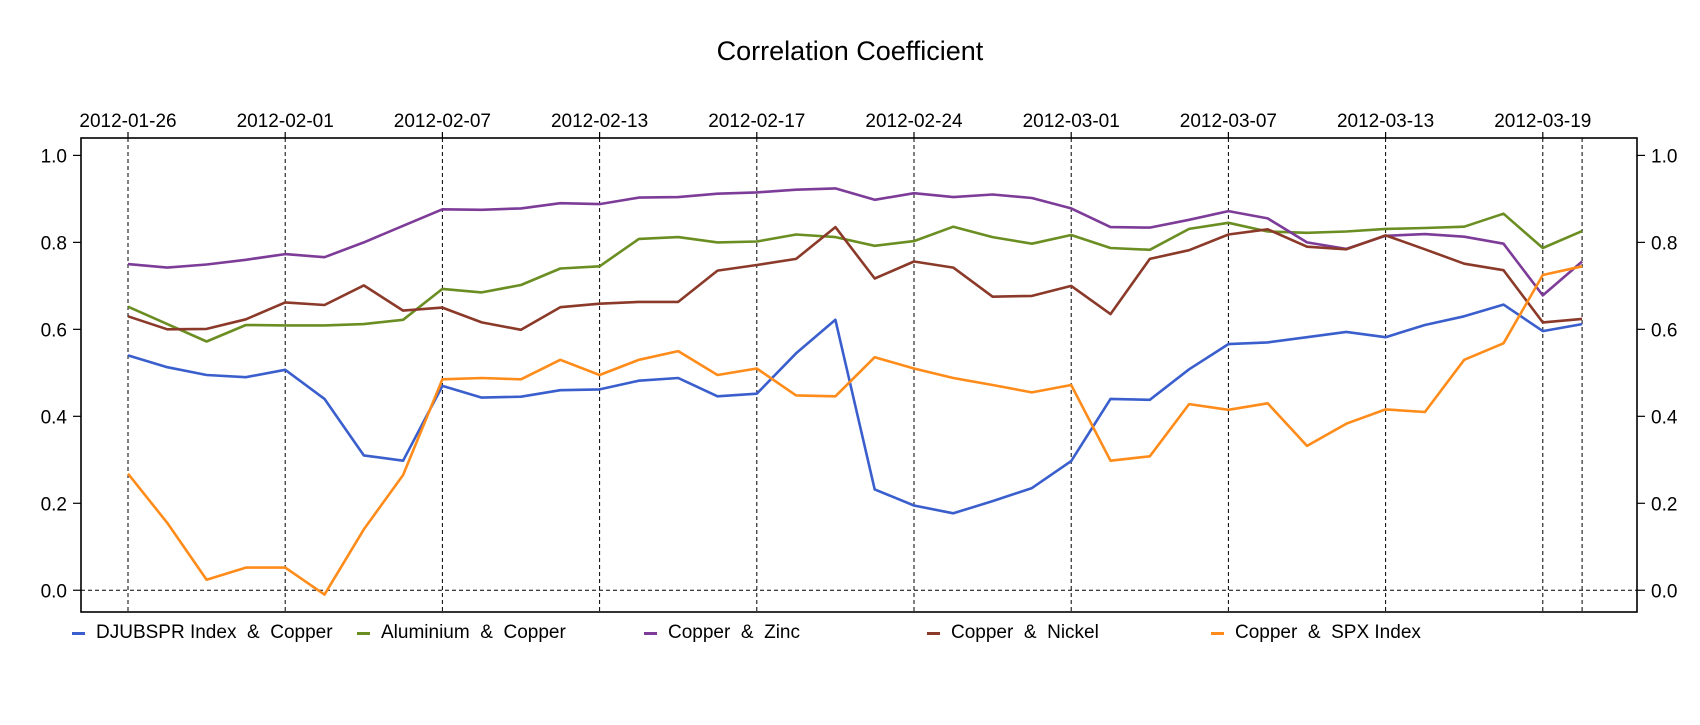 This screenshot has height=725, width=1700. What do you see at coordinates (734, 632) in the screenshot?
I see `legend-label: Copper & Zinc` at bounding box center [734, 632].